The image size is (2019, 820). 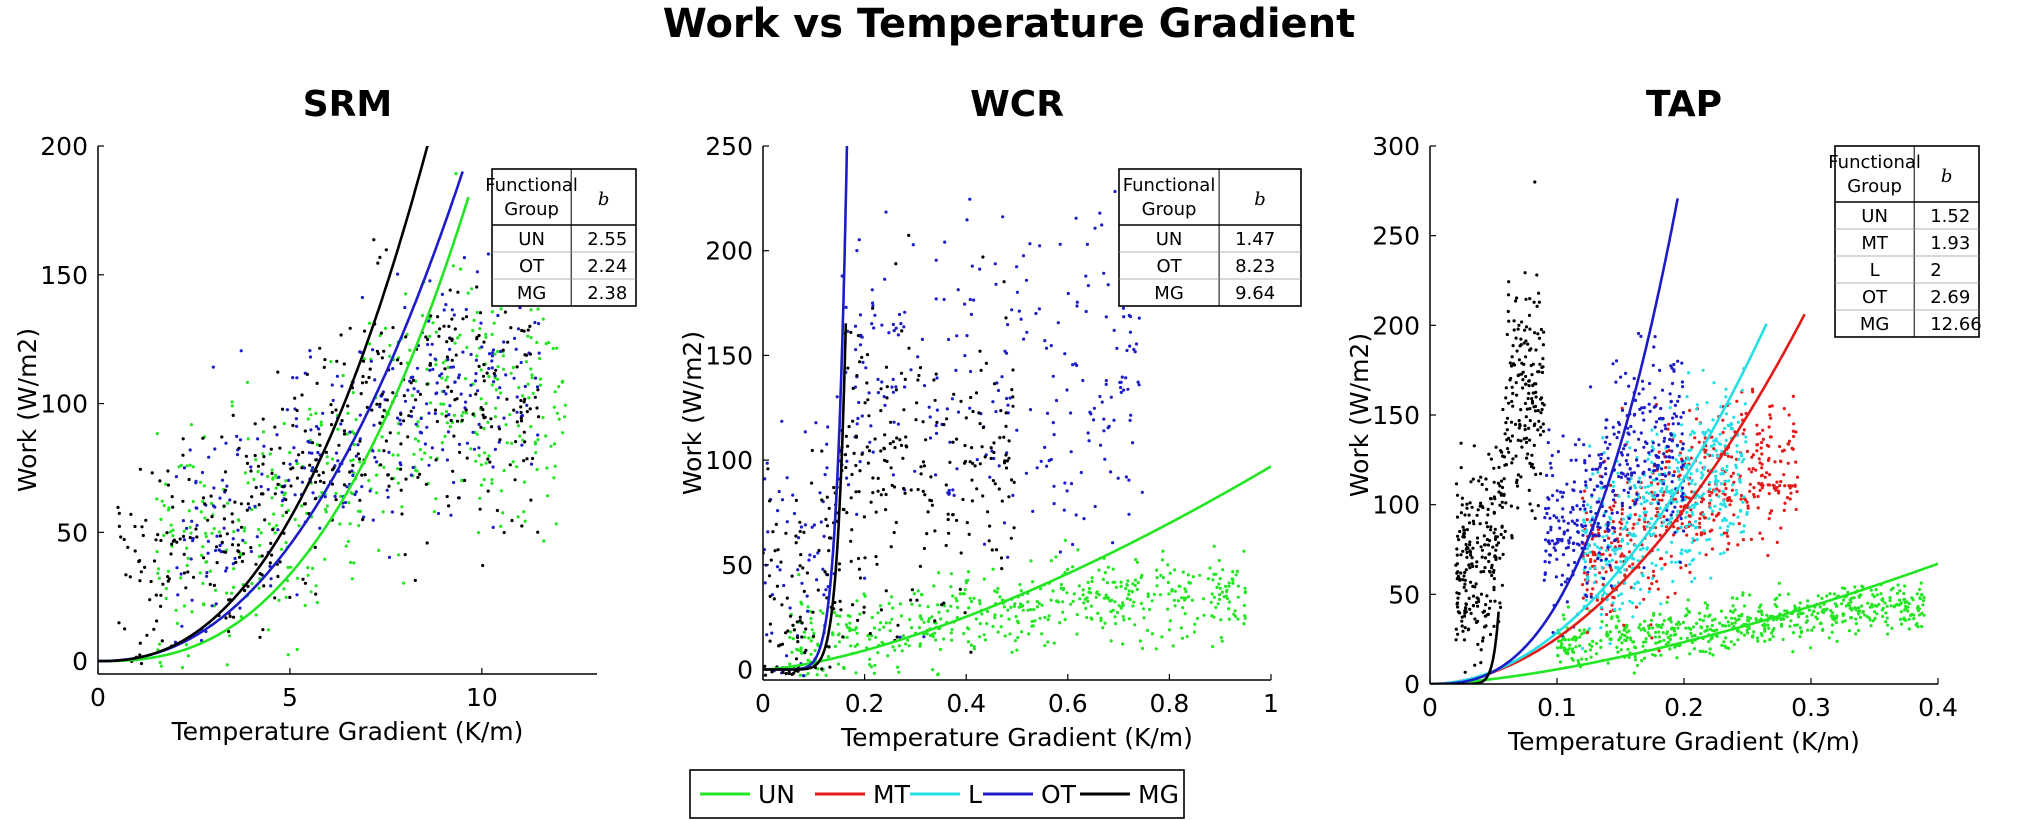 What do you see at coordinates (1684, 104) in the screenshot?
I see `panel-title: TAP` at bounding box center [1684, 104].